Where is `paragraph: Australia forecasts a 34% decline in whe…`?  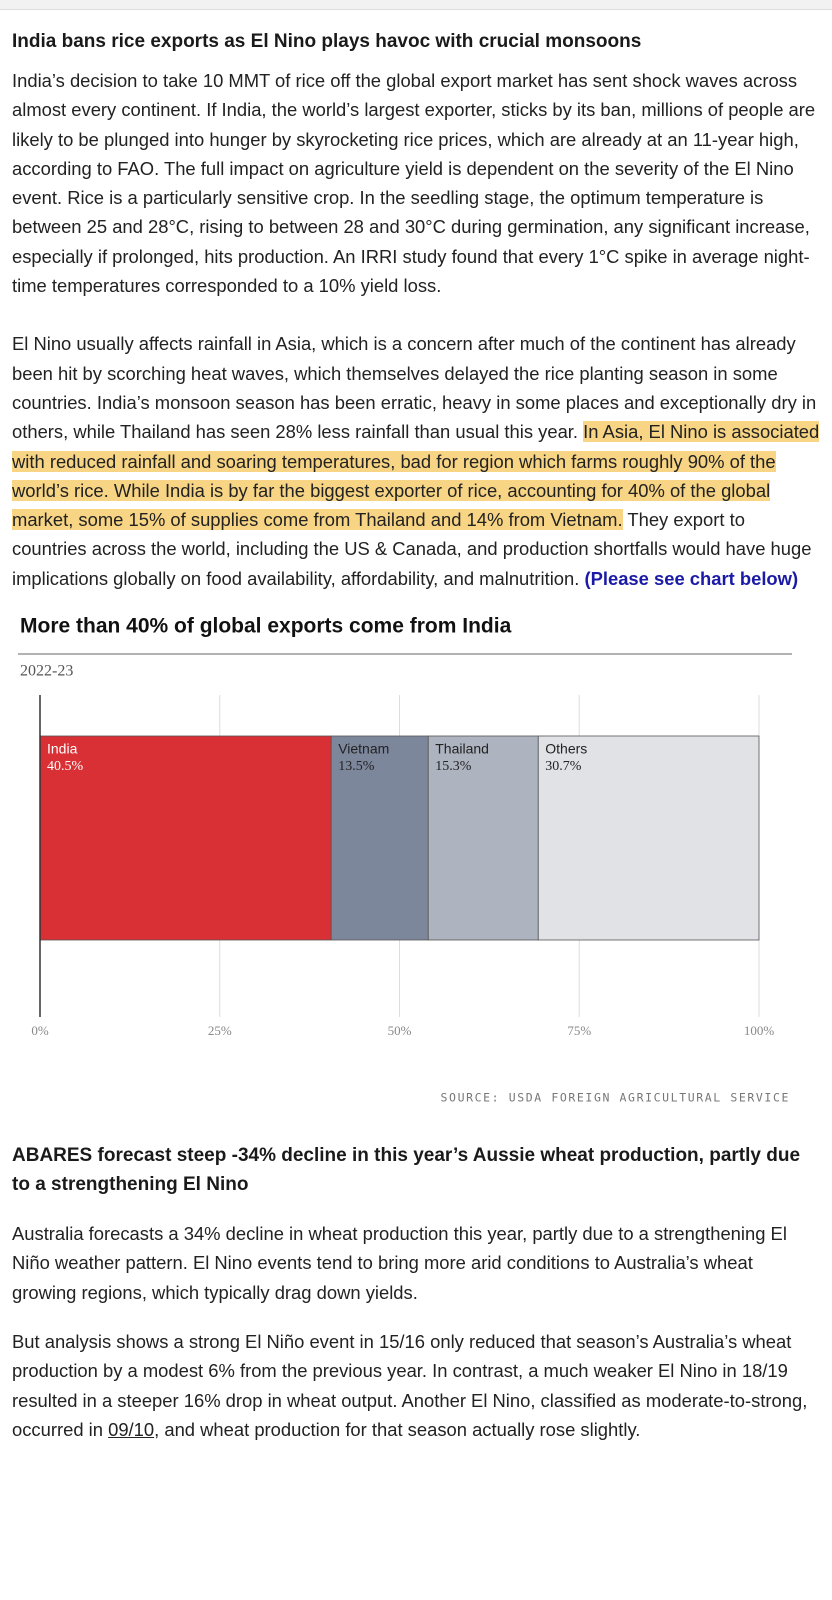 paragraph: Australia forecasts a 34% decline in whe… is located at coordinates (399, 1263).